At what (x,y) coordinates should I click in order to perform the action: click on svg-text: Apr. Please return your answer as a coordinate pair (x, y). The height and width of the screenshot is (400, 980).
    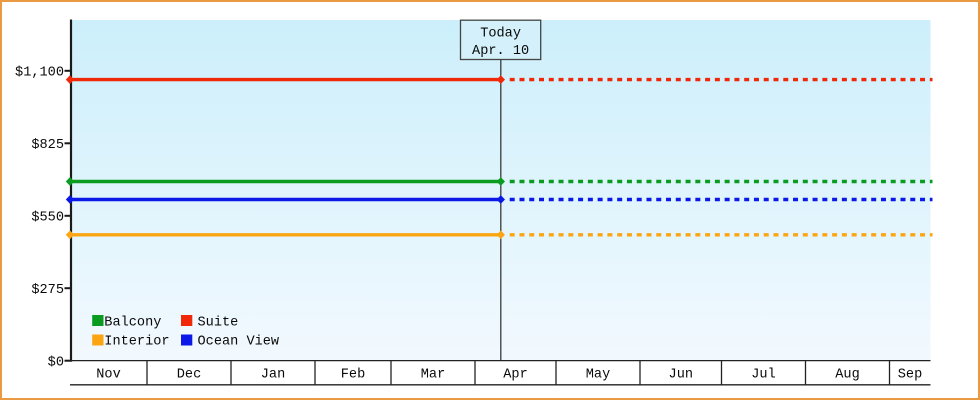
    Looking at the image, I should click on (515, 374).